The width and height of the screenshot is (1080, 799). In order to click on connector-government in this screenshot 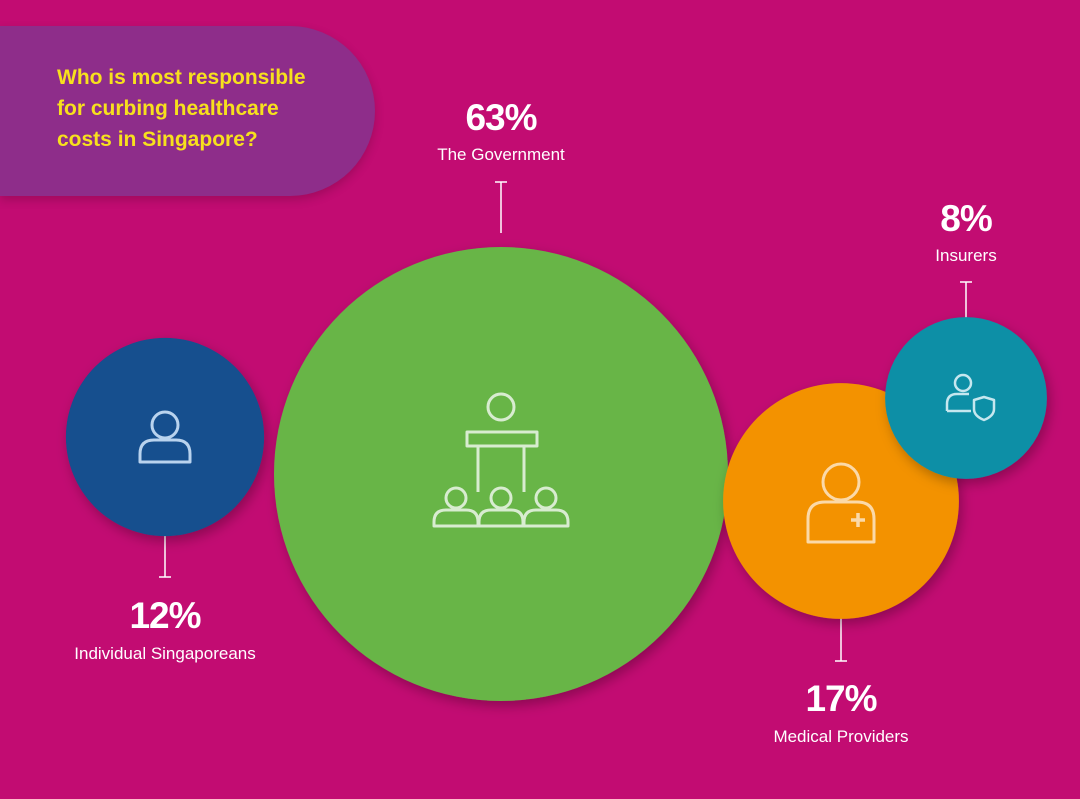, I will do `click(501, 207)`.